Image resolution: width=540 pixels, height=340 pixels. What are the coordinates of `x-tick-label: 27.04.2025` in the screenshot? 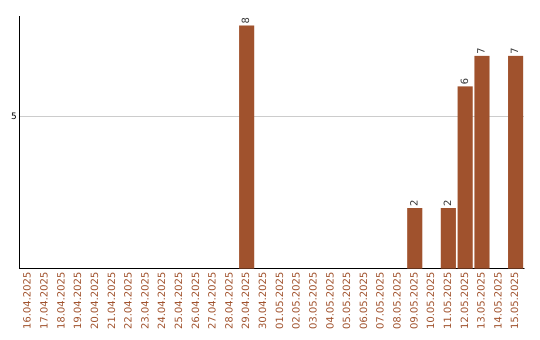 It's located at (213, 301).